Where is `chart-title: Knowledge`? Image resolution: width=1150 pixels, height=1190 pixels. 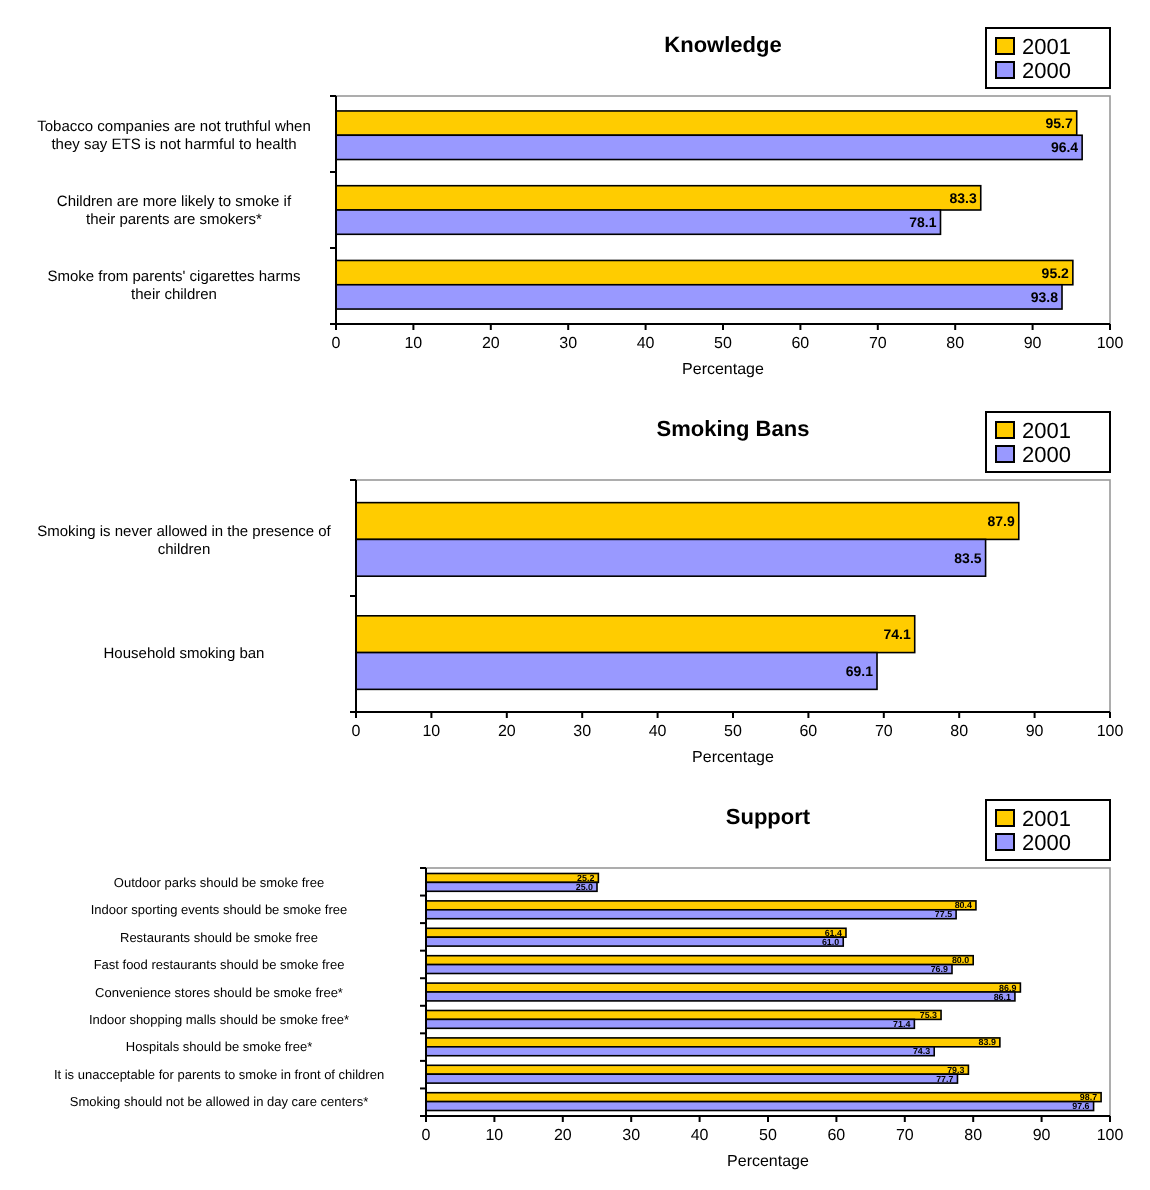
chart-title: Knowledge is located at coordinates (723, 46).